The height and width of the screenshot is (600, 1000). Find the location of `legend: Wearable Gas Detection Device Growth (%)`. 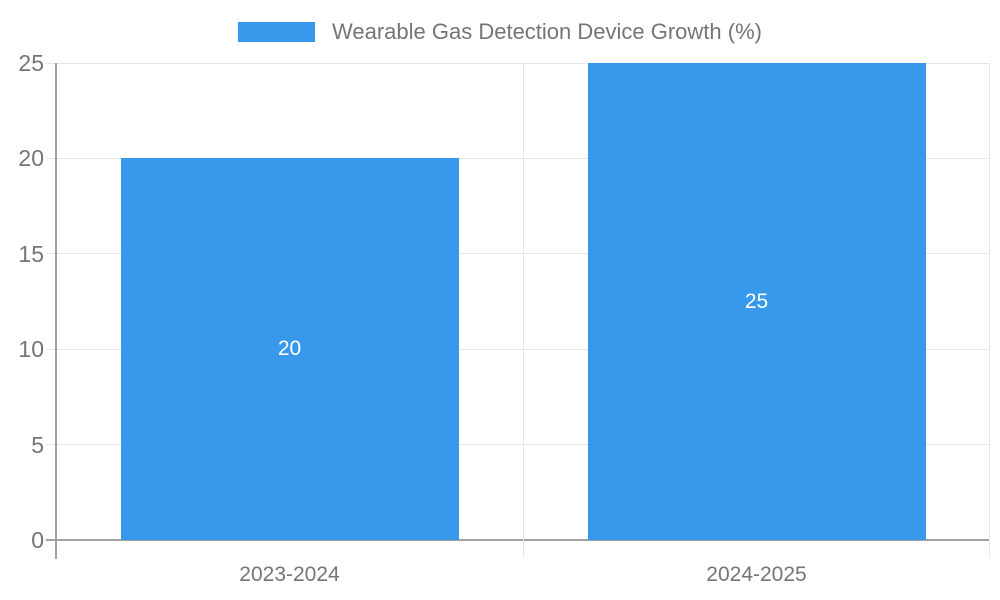

legend: Wearable Gas Detection Device Growth (%) is located at coordinates (500, 32).